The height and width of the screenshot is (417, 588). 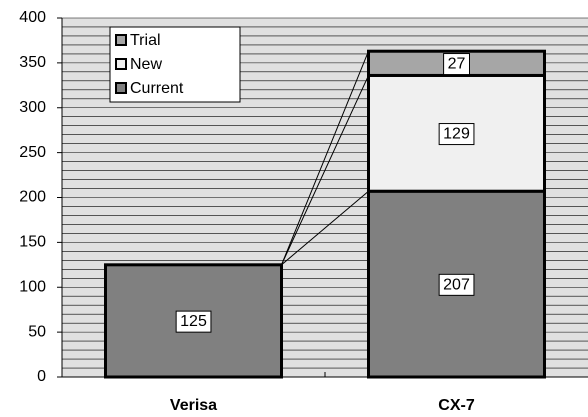 I want to click on y-tick-label: 400, so click(x=32, y=17).